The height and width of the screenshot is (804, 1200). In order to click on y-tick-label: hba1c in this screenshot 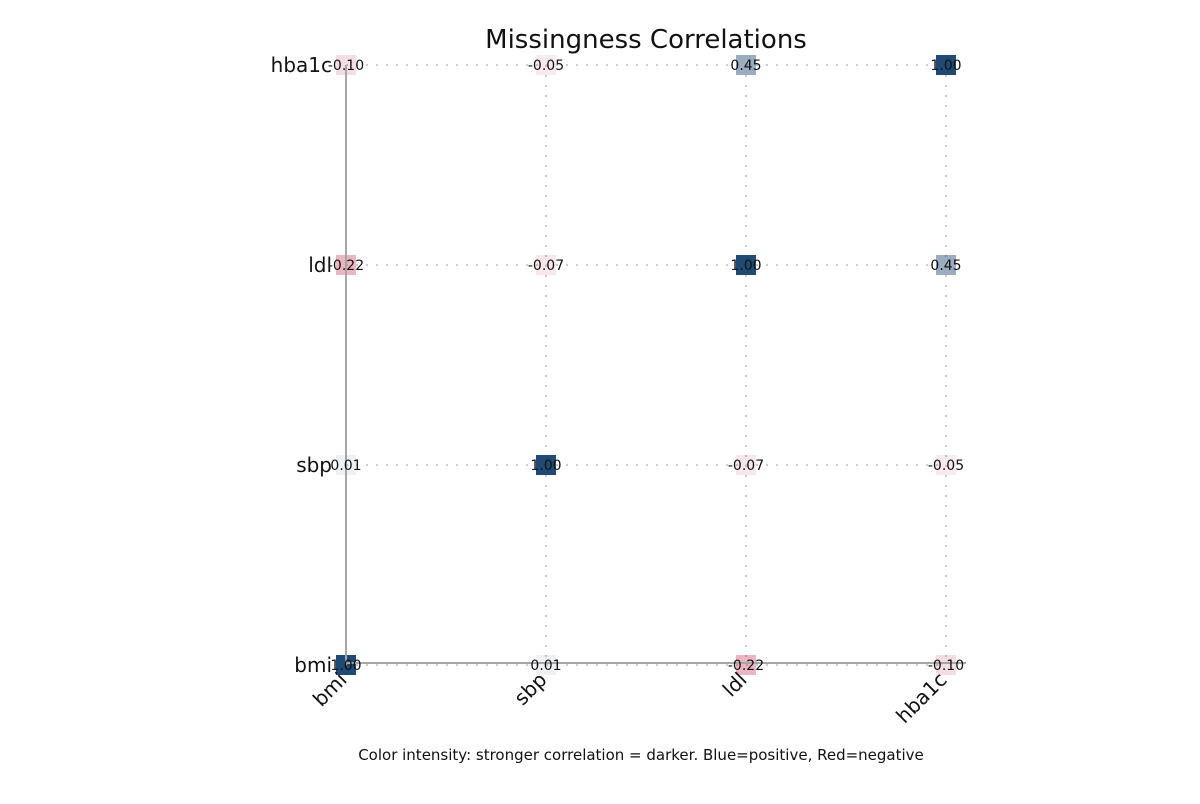, I will do `click(301, 65)`.